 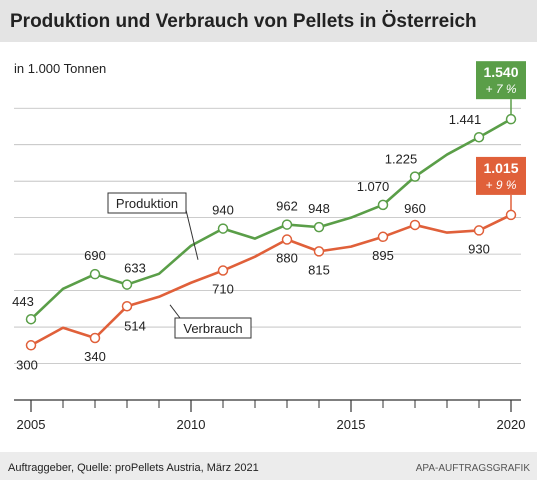 I want to click on value-label: 1.070, so click(x=373, y=186).